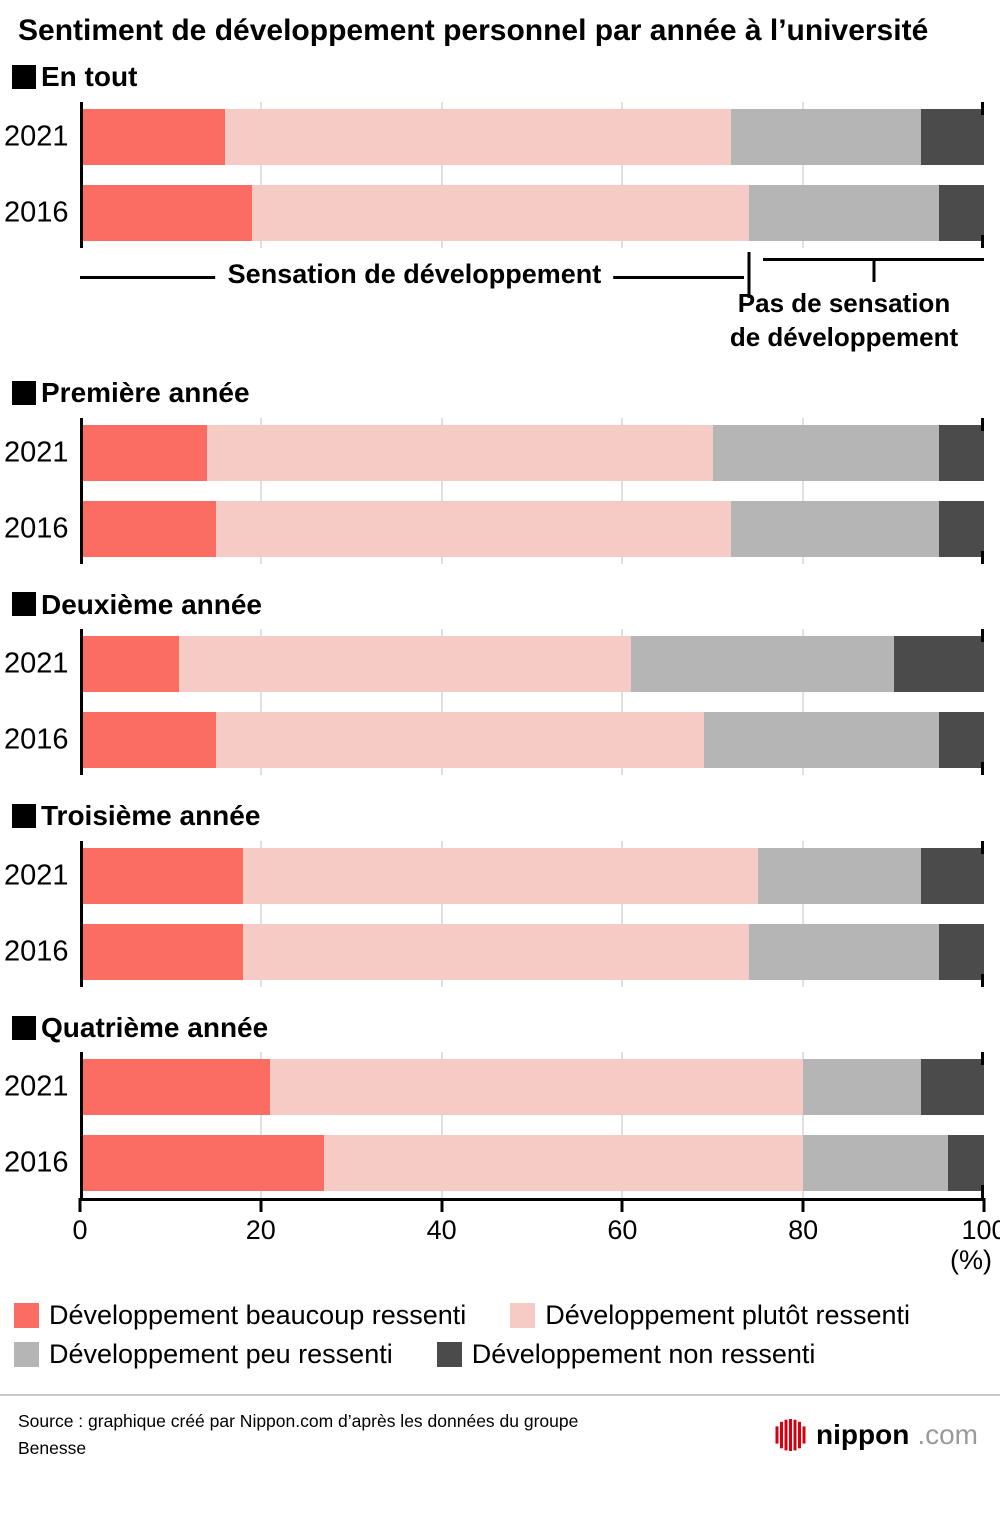  I want to click on section-title: Troisième année, so click(498, 816).